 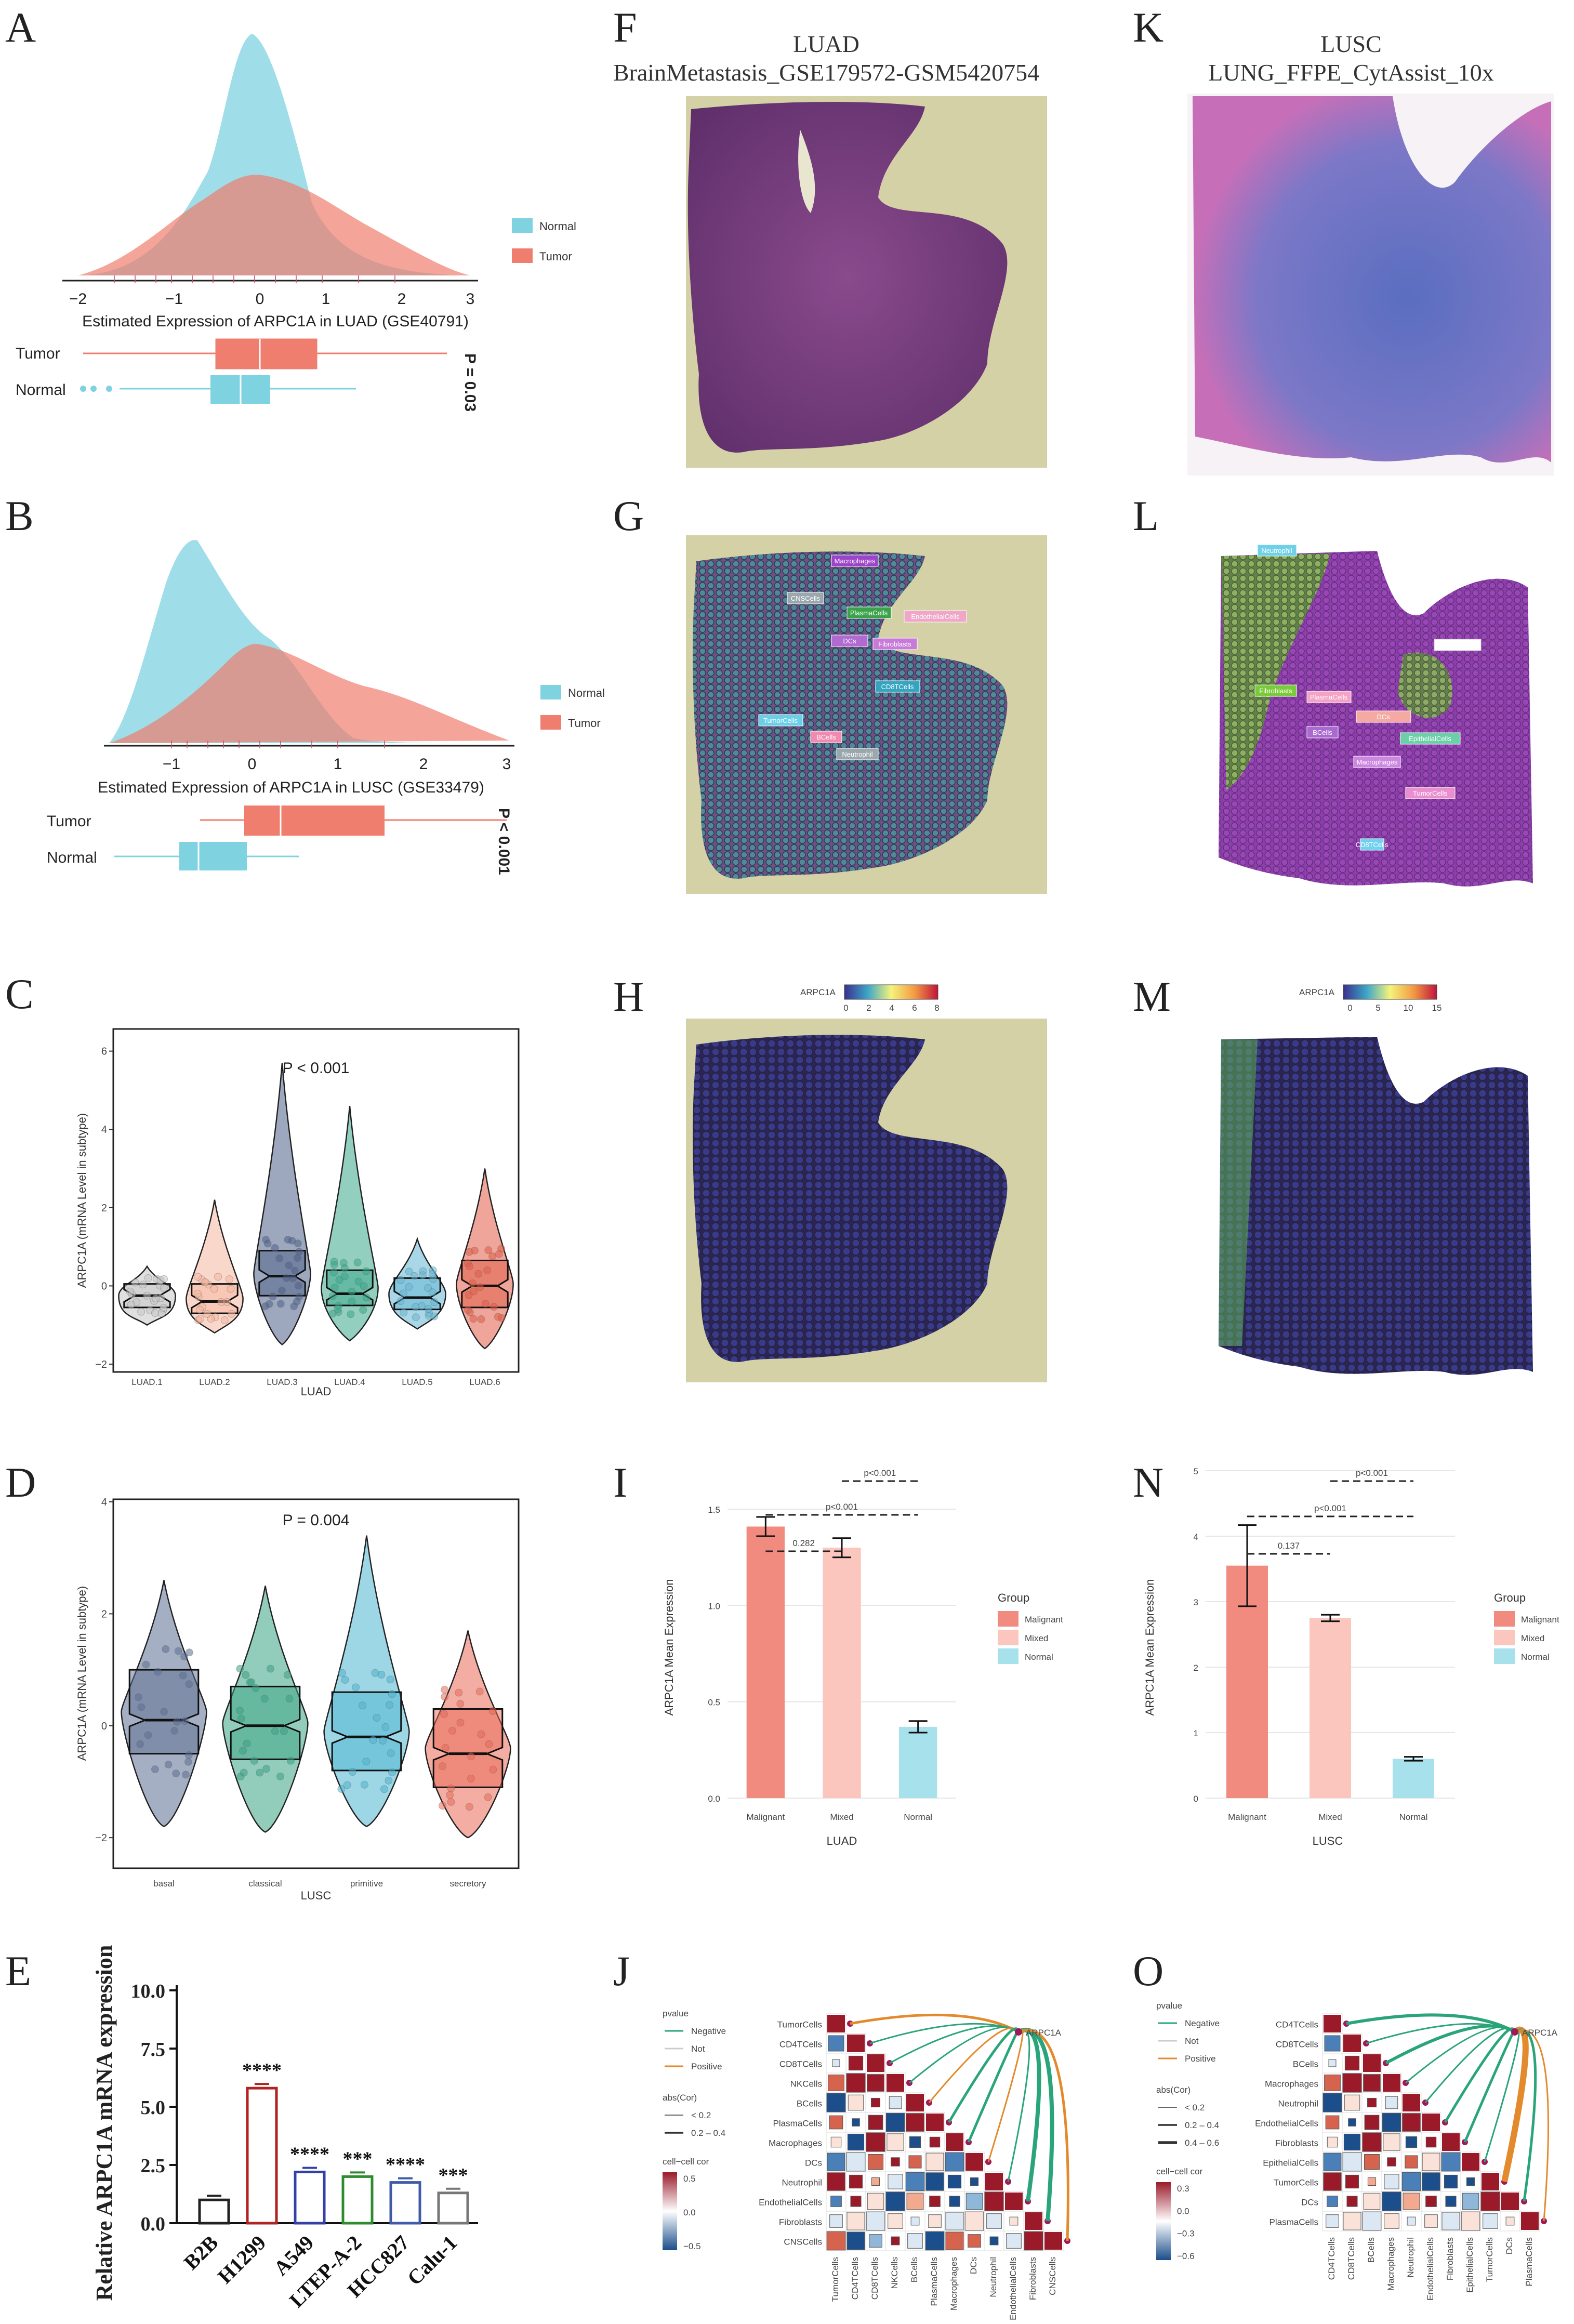 I want to click on colorbar-tick: 0.0, so click(x=689, y=2213).